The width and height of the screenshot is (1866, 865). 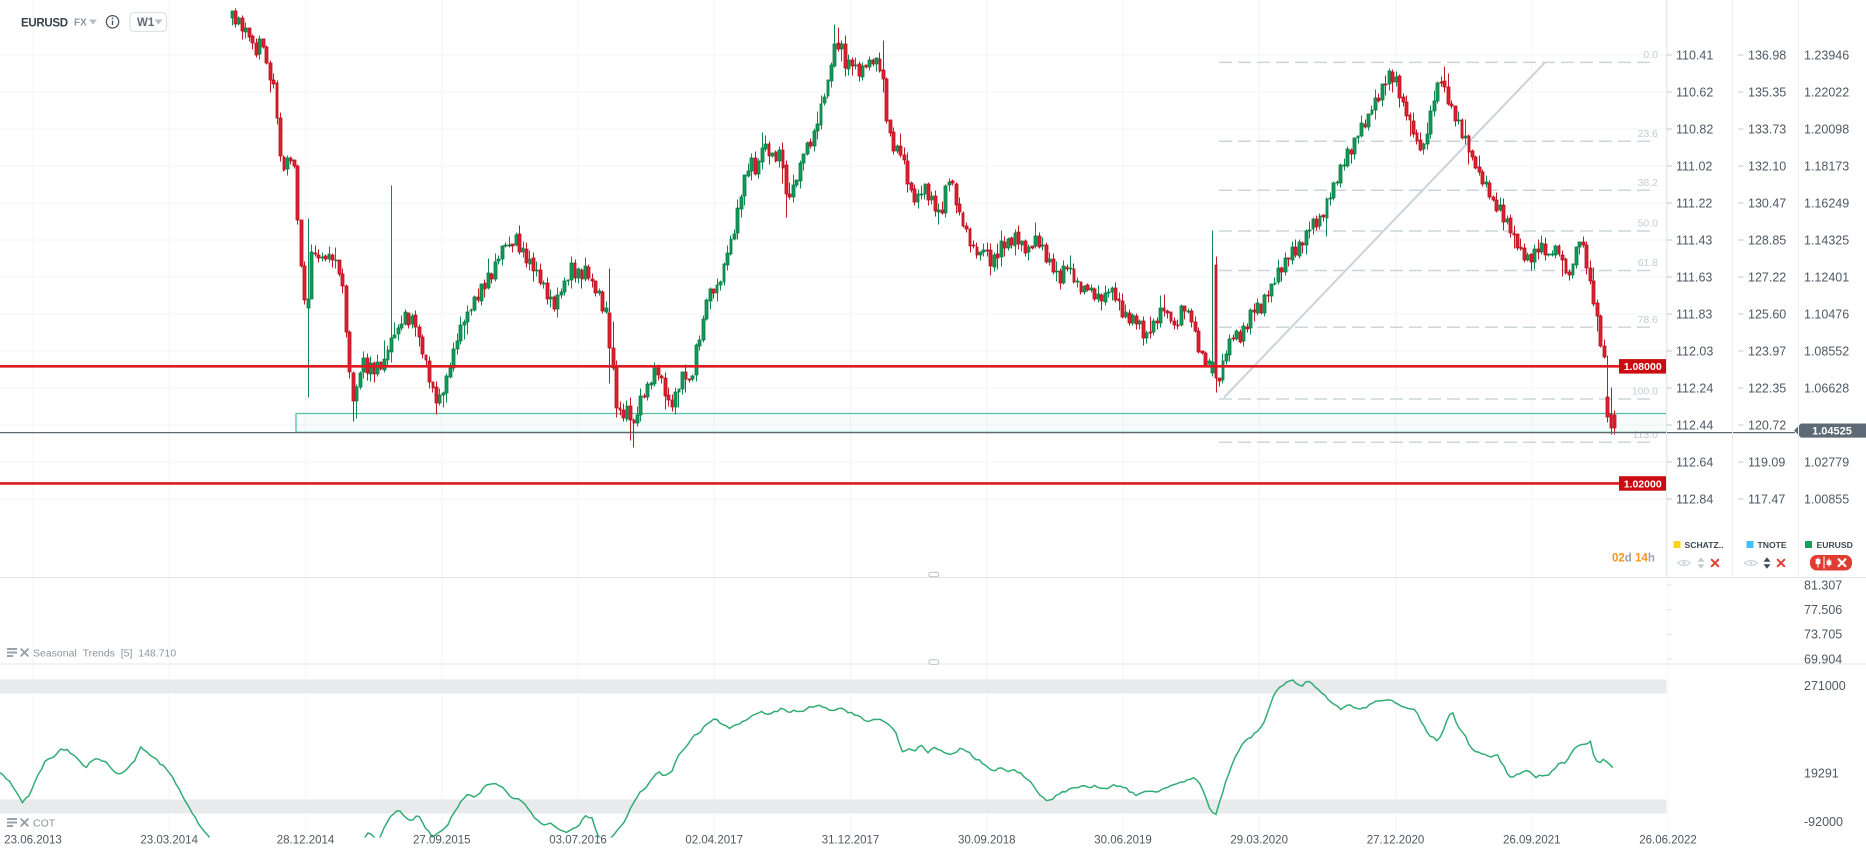 I want to click on svg-text: 130.47, so click(x=1767, y=203).